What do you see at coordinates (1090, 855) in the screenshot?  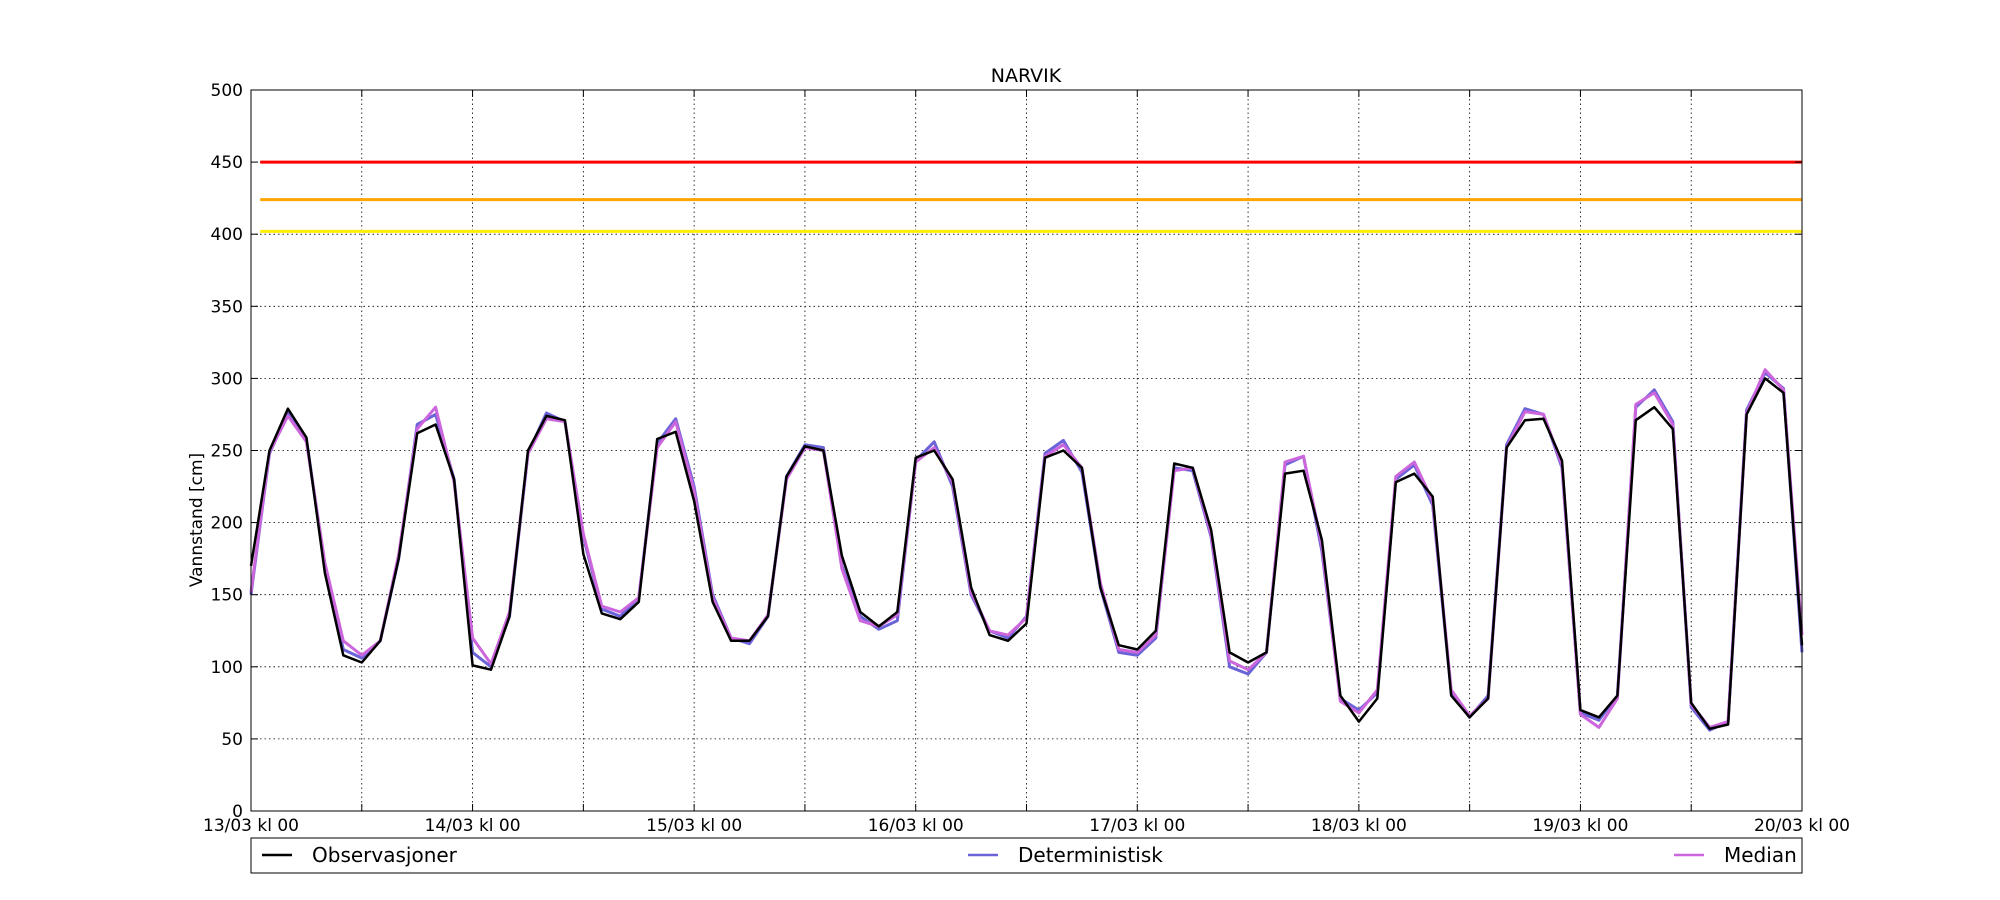 I see `legend-label-deterministisk: Deterministisk` at bounding box center [1090, 855].